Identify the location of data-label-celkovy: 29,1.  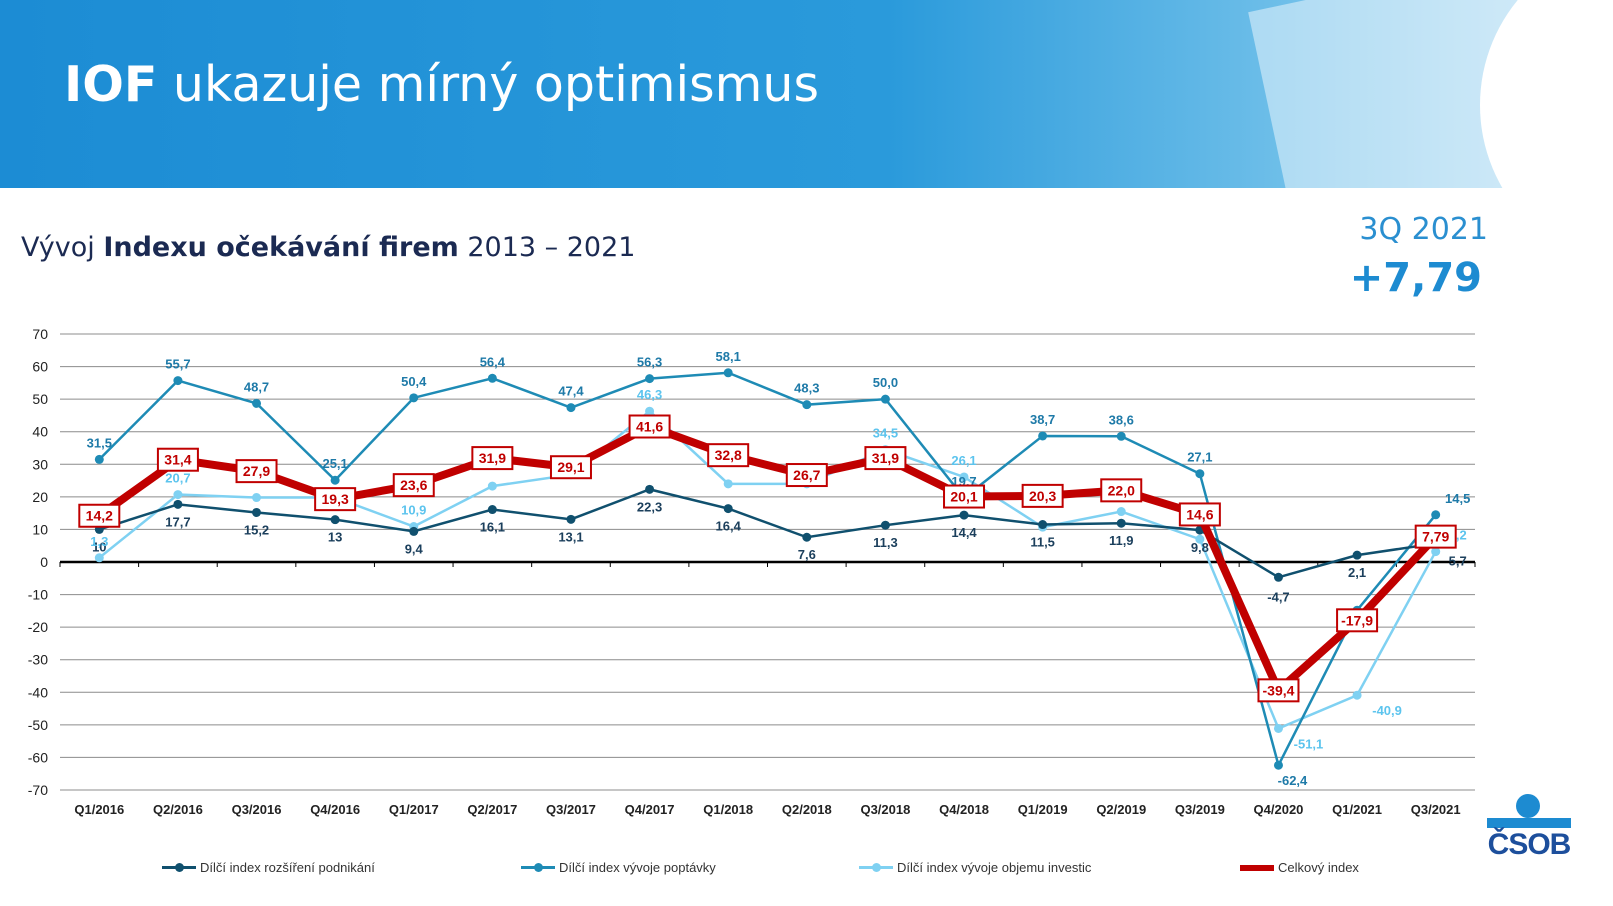
(570, 467).